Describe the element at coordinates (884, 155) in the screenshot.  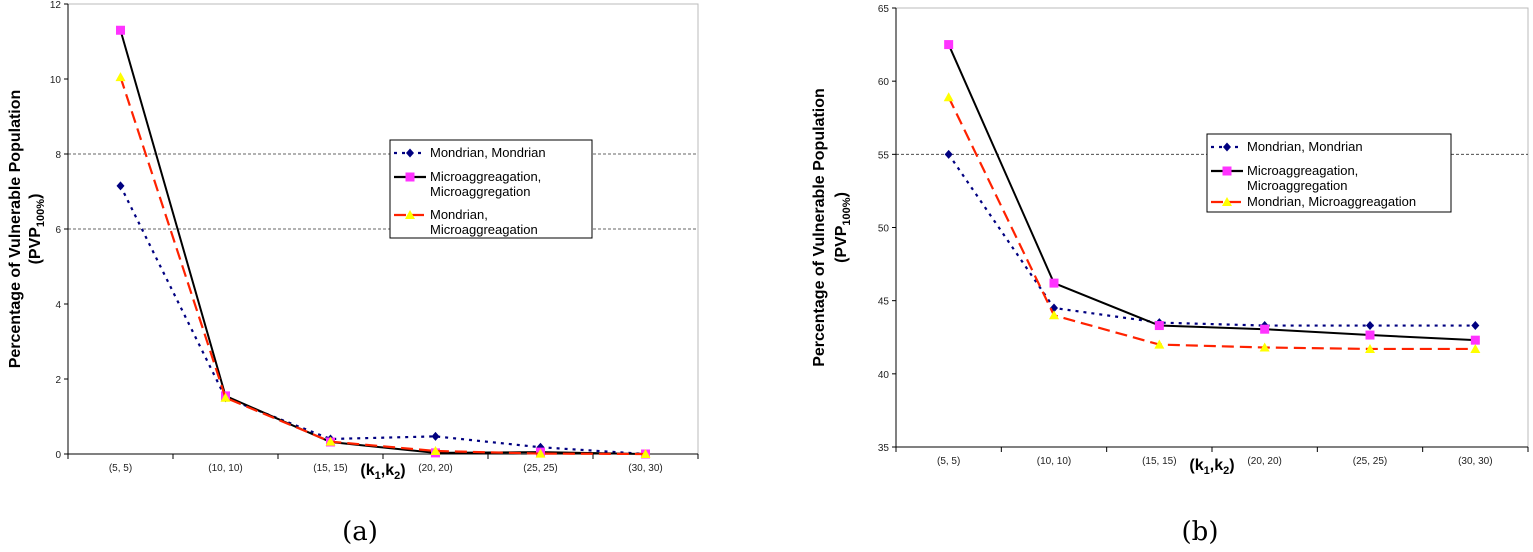
I see `y-tick-label: 55` at that location.